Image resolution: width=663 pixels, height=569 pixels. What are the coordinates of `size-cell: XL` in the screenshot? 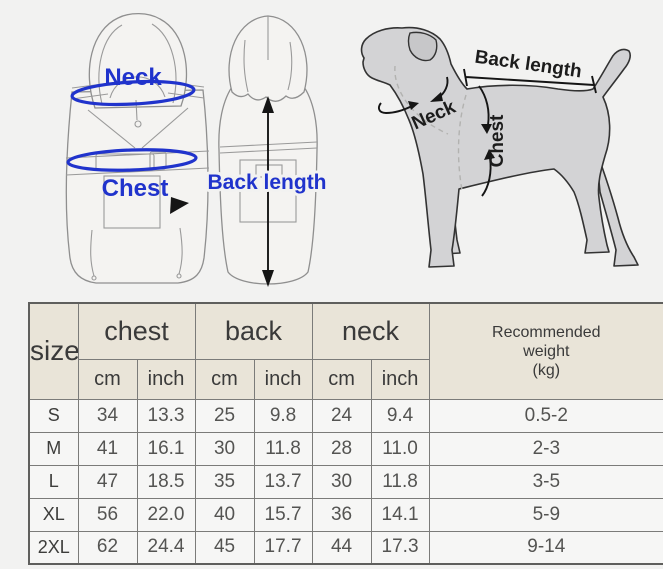 It's located at (53, 514).